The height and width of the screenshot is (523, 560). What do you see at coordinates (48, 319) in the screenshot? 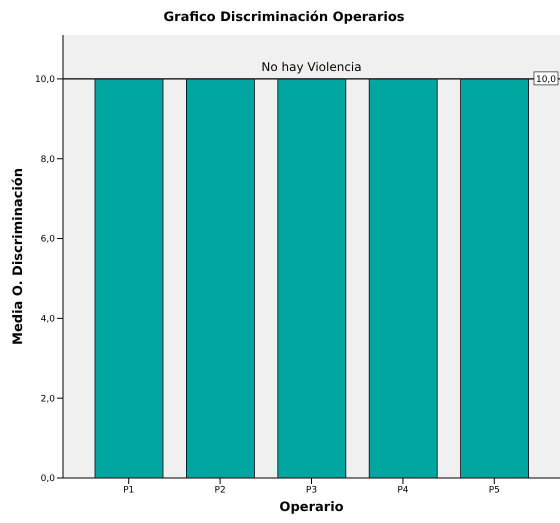
I see `y-tick-label: 4,0` at bounding box center [48, 319].